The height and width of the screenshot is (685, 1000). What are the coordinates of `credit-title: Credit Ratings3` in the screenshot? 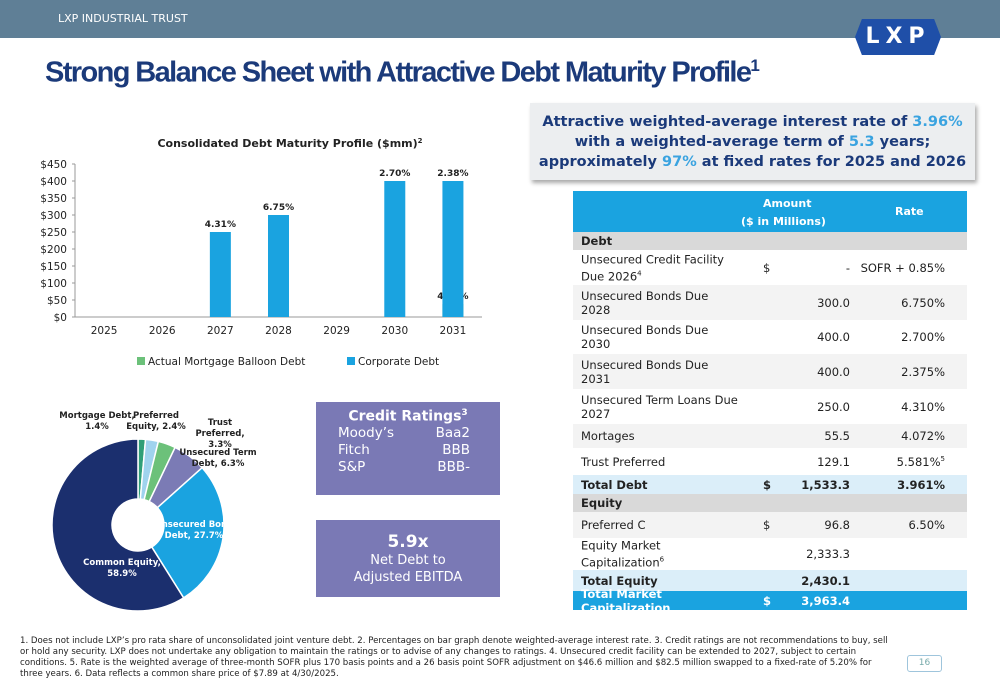 It's located at (408, 416).